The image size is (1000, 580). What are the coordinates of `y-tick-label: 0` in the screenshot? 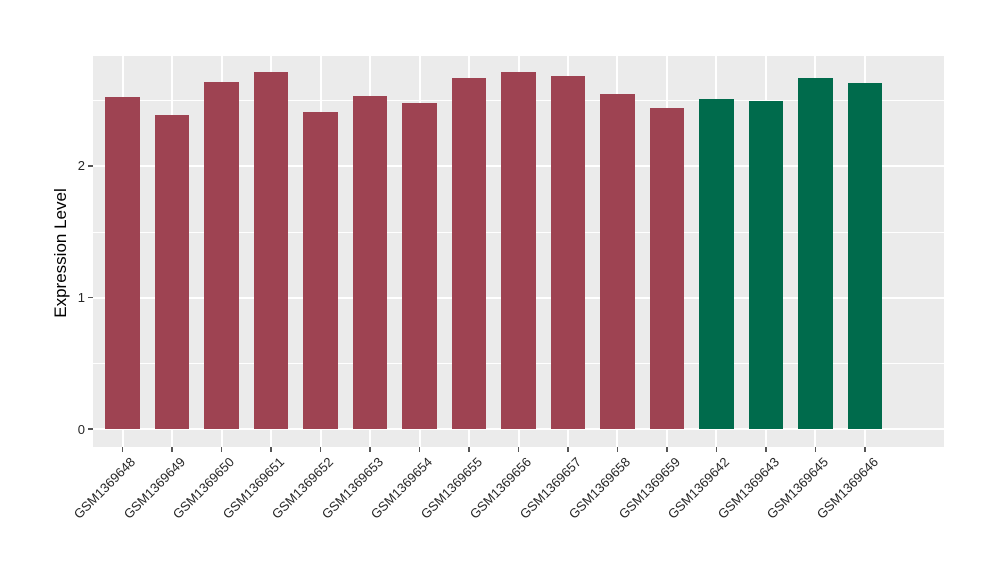 It's located at (81, 429).